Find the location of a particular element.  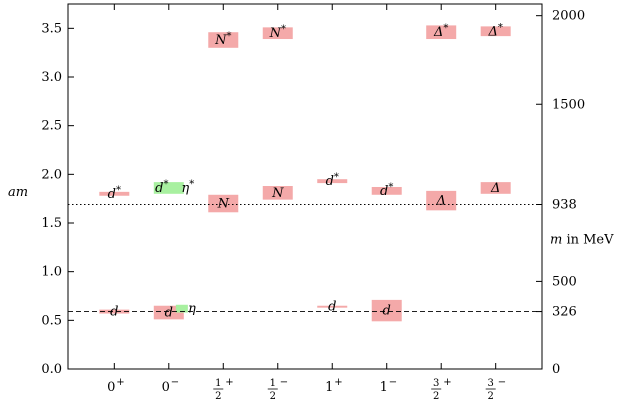

right-tick-label: 0 is located at coordinates (556, 369).